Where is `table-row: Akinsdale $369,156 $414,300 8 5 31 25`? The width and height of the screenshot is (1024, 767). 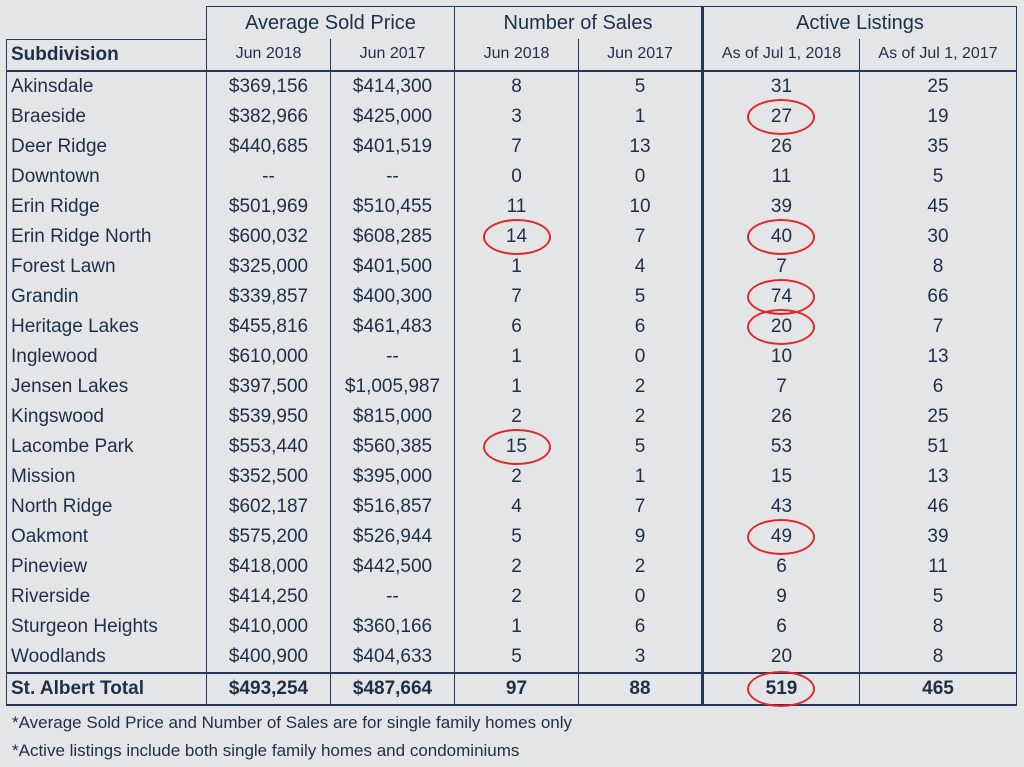 table-row: Akinsdale $369,156 $414,300 8 5 31 25 is located at coordinates (511, 86).